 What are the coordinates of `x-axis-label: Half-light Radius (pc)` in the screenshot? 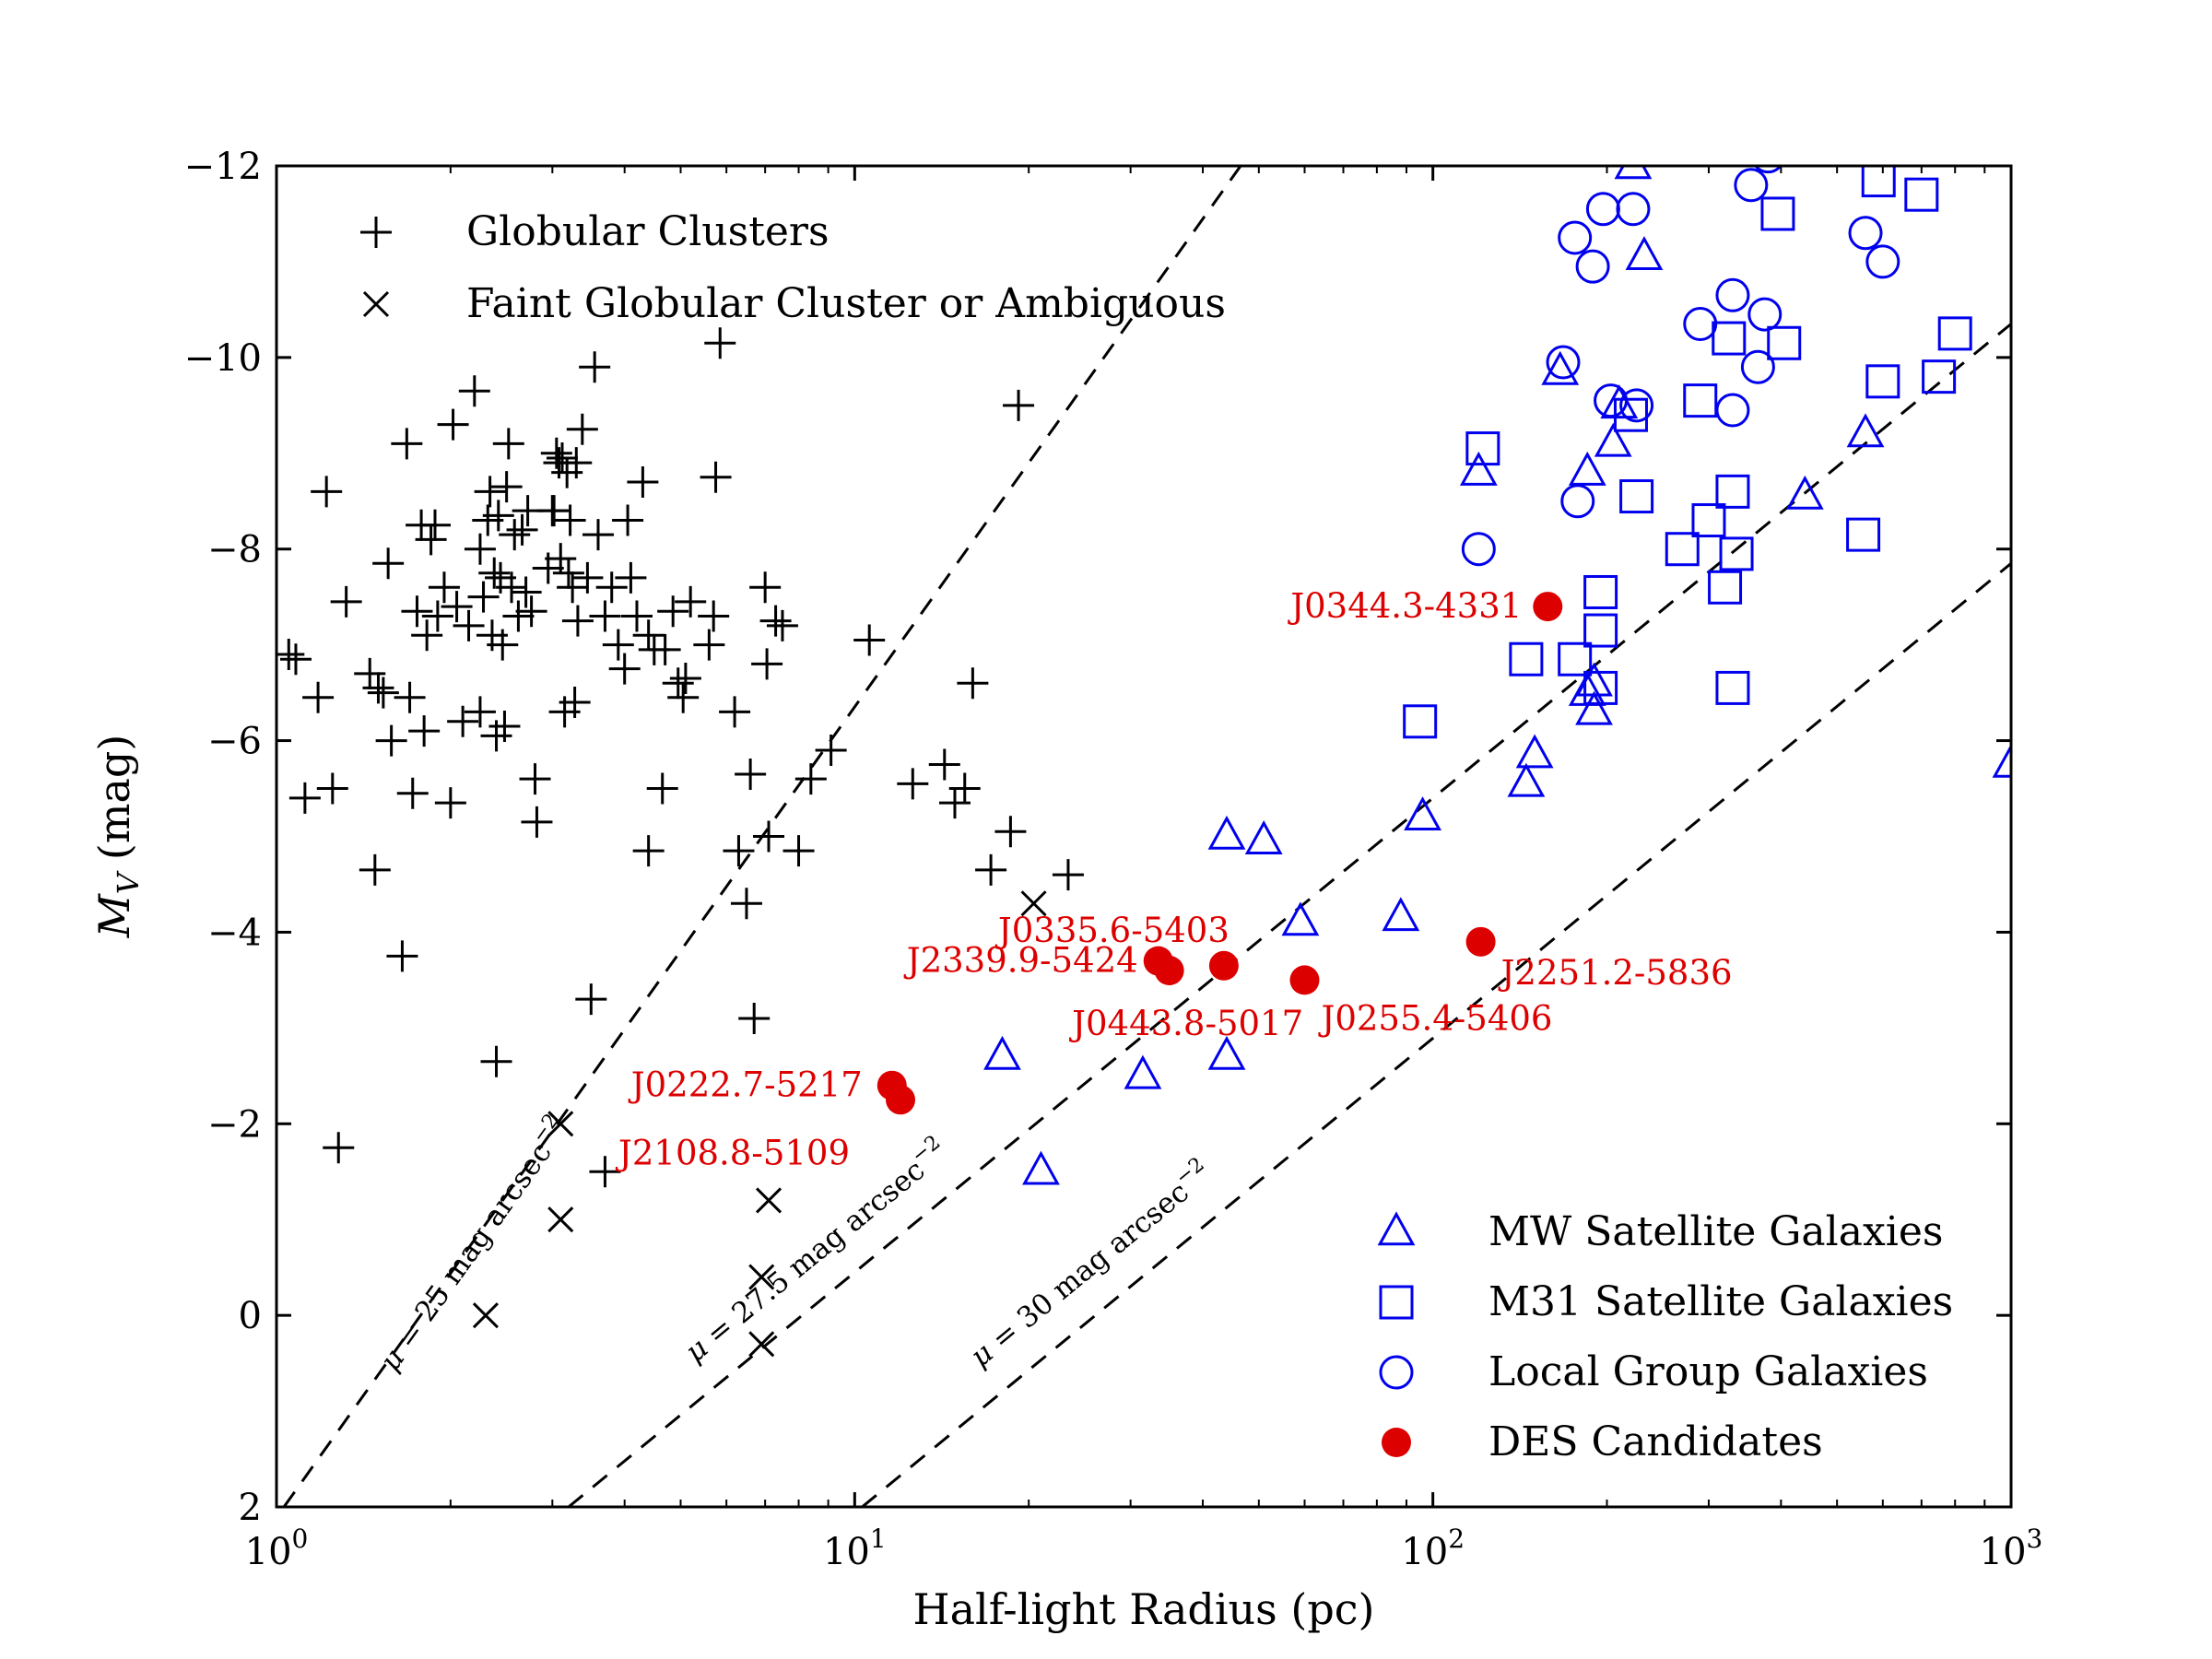 It's located at (1143, 1609).